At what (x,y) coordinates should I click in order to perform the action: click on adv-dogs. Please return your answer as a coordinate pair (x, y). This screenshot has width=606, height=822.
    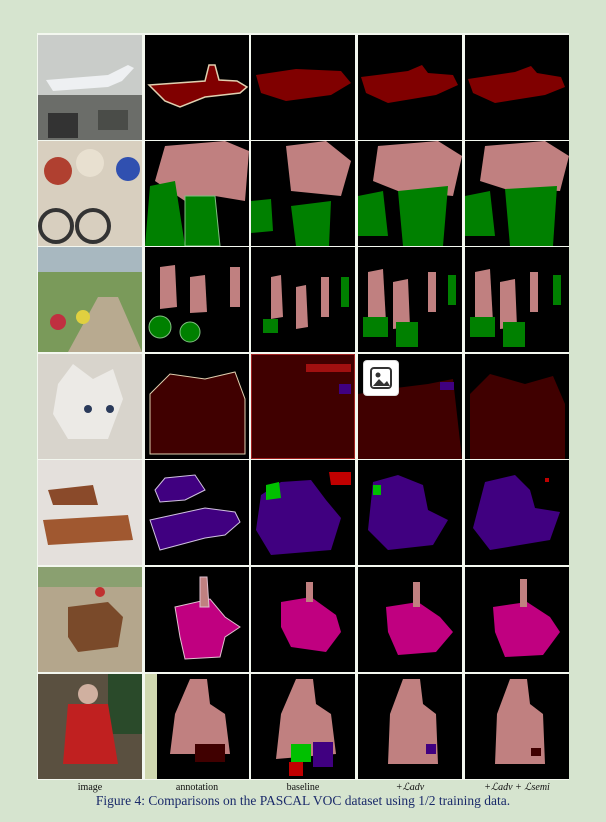
    Looking at the image, I should click on (410, 512).